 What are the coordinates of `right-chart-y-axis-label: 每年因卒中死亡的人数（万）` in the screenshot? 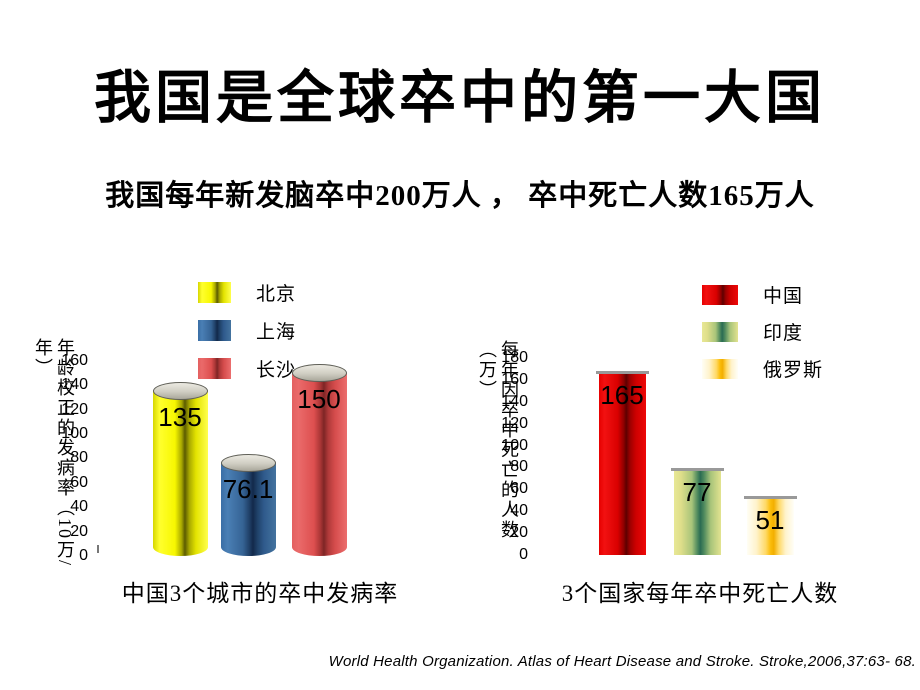 It's located at (498, 440).